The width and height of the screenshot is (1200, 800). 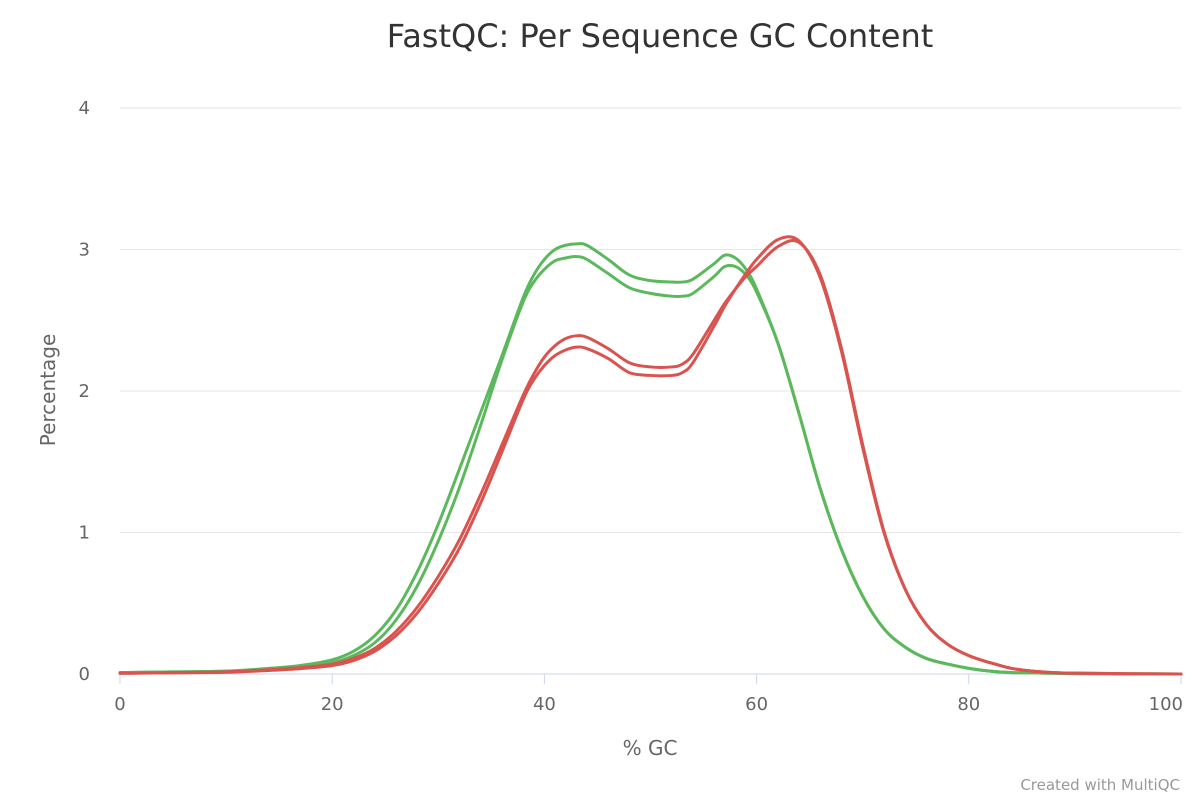 What do you see at coordinates (1100, 785) in the screenshot?
I see `credits-link: Created with MultiQC` at bounding box center [1100, 785].